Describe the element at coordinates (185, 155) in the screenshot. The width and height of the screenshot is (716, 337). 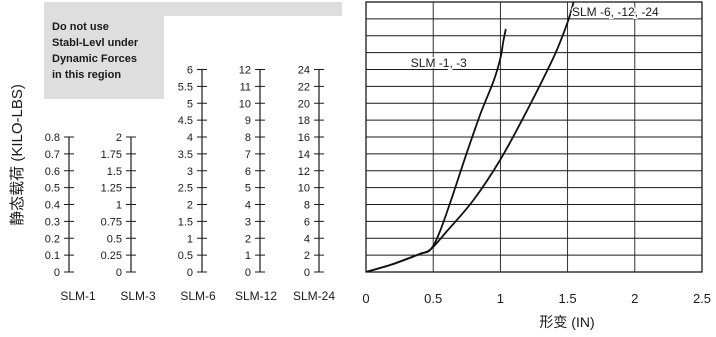
I see `scale-tick-label: 3.5` at that location.